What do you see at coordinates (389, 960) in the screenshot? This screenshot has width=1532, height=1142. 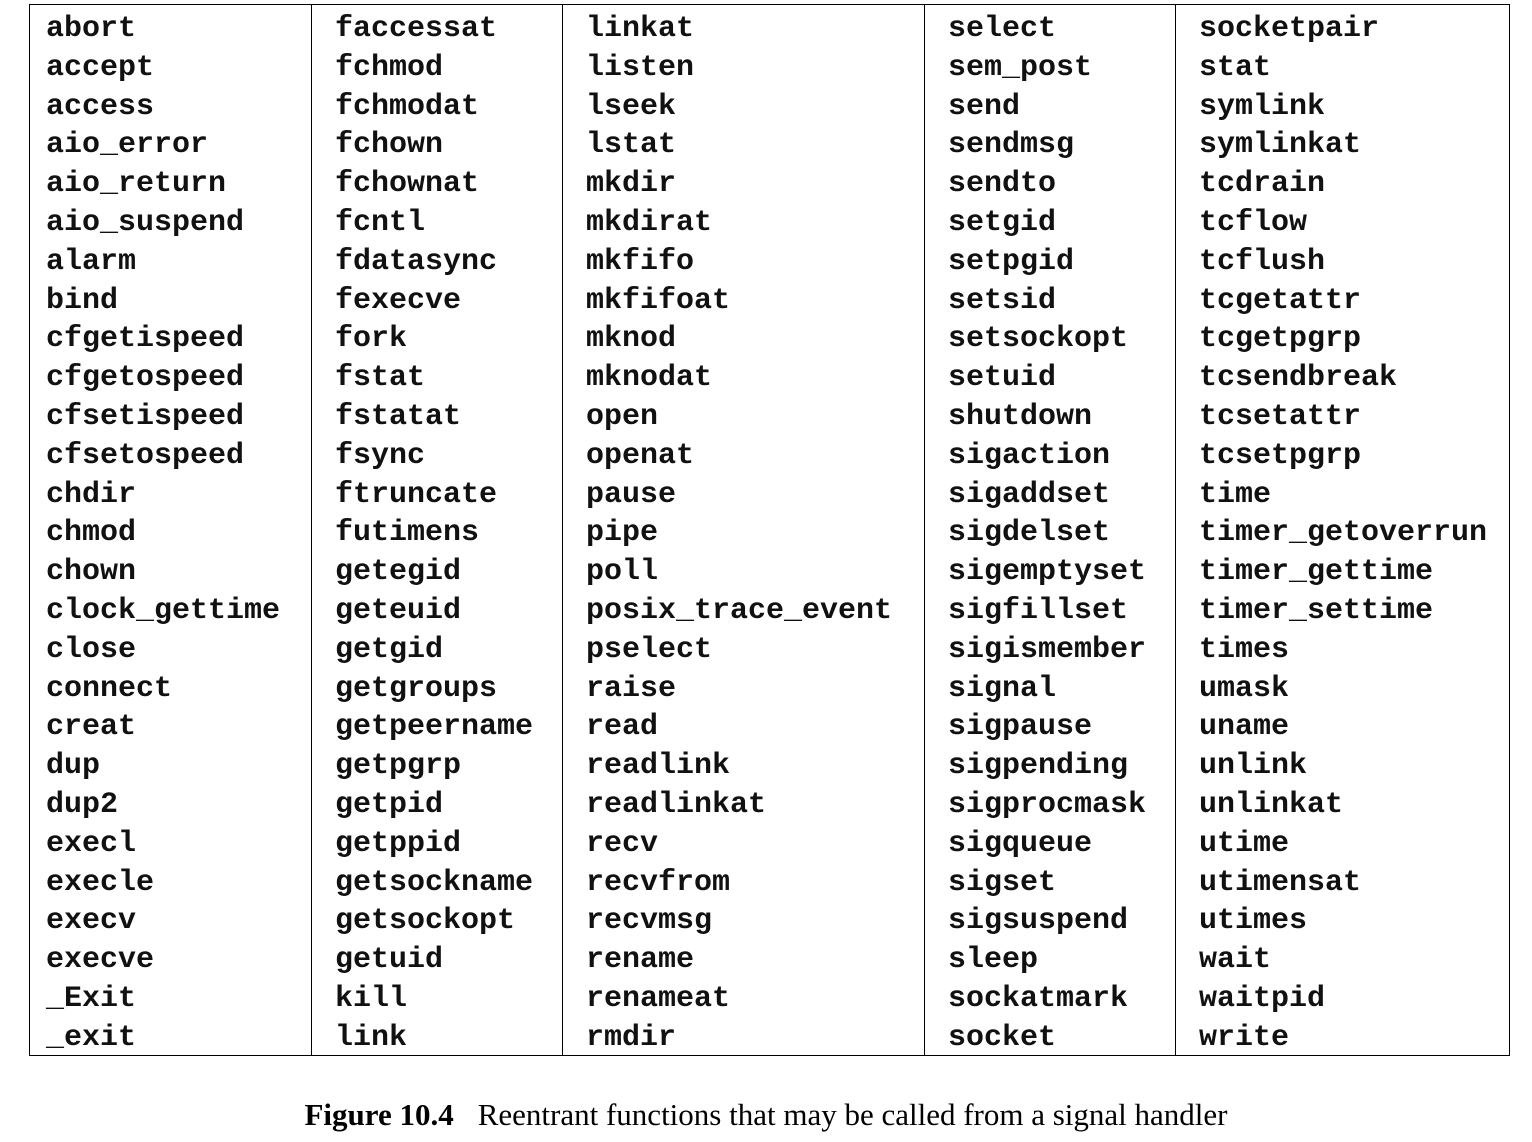 I see `function-name: getuid` at bounding box center [389, 960].